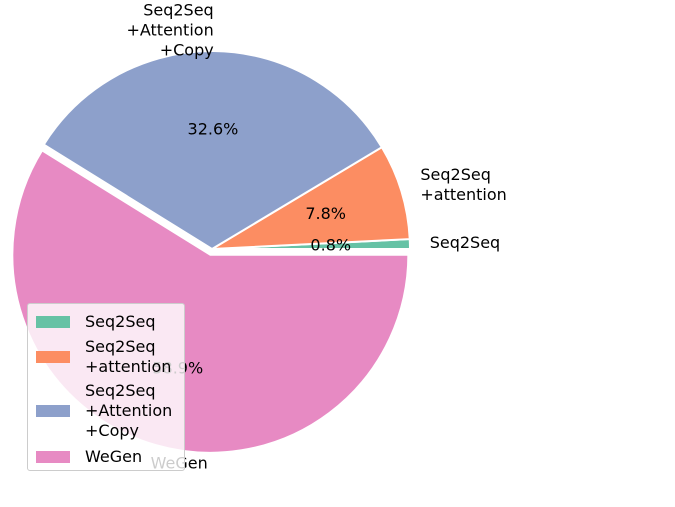 The width and height of the screenshot is (675, 507). Describe the element at coordinates (120, 321) in the screenshot. I see `legend-label: Seq2Seq` at that location.